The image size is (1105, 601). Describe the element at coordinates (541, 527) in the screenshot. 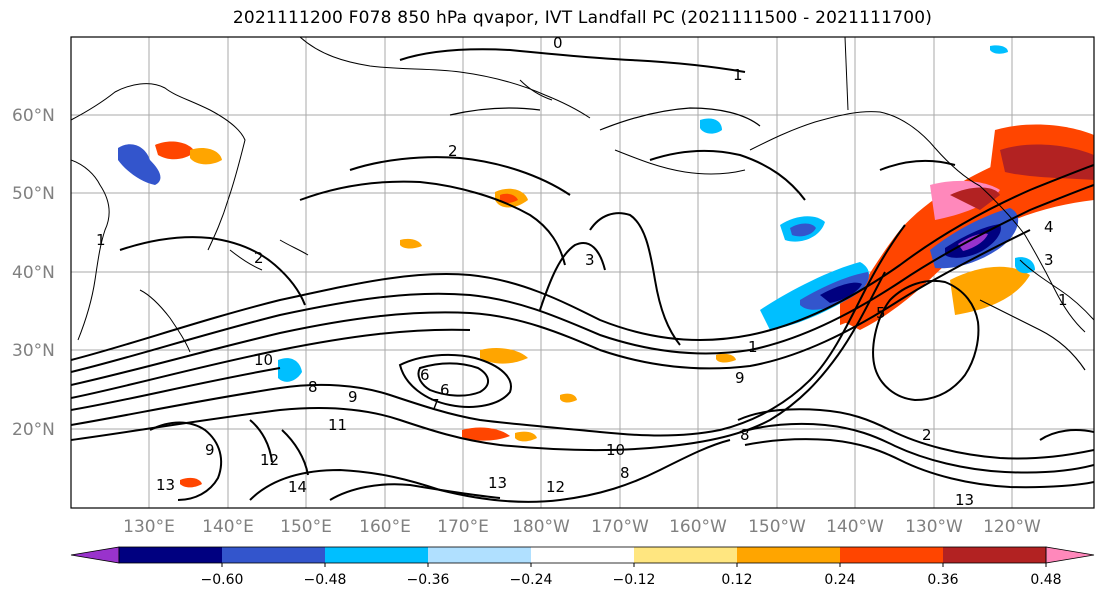

I see `lon-label: 180°W` at that location.